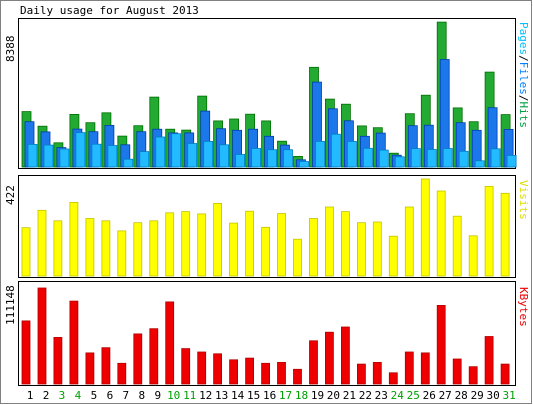  What do you see at coordinates (398, 395) in the screenshot?
I see `x-label-day-24: 24` at bounding box center [398, 395].